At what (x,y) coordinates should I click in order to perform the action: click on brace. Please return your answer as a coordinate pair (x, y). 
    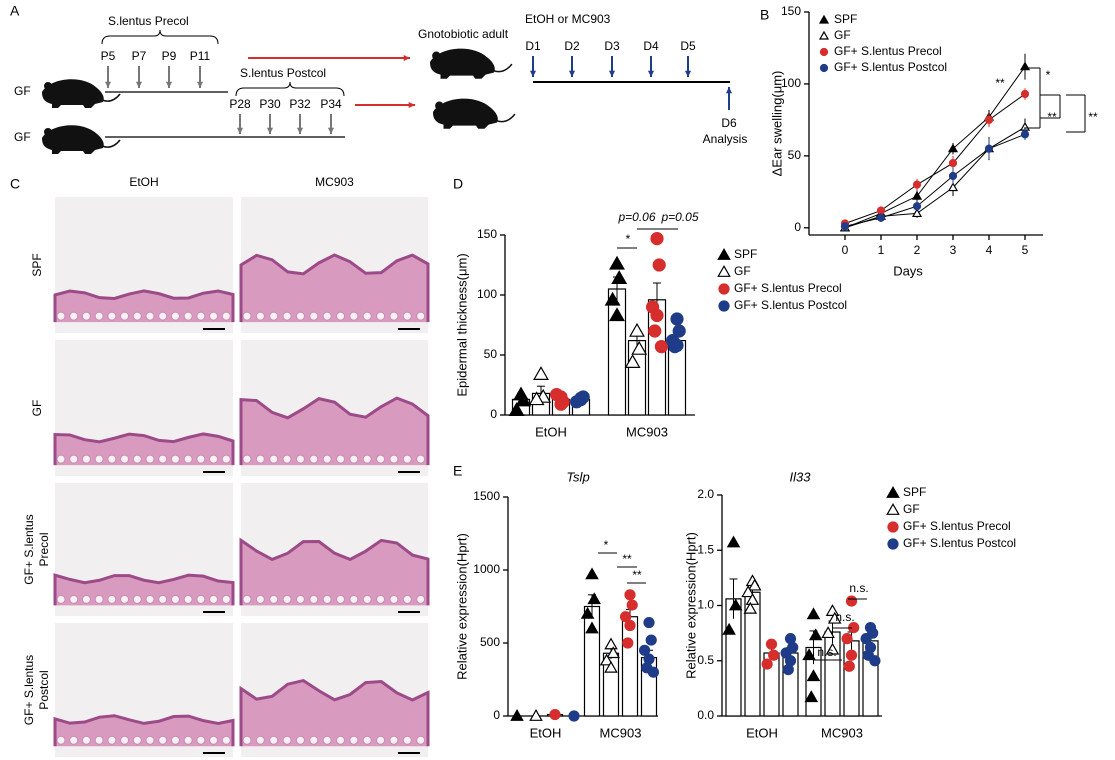
    Looking at the image, I should click on (160, 37).